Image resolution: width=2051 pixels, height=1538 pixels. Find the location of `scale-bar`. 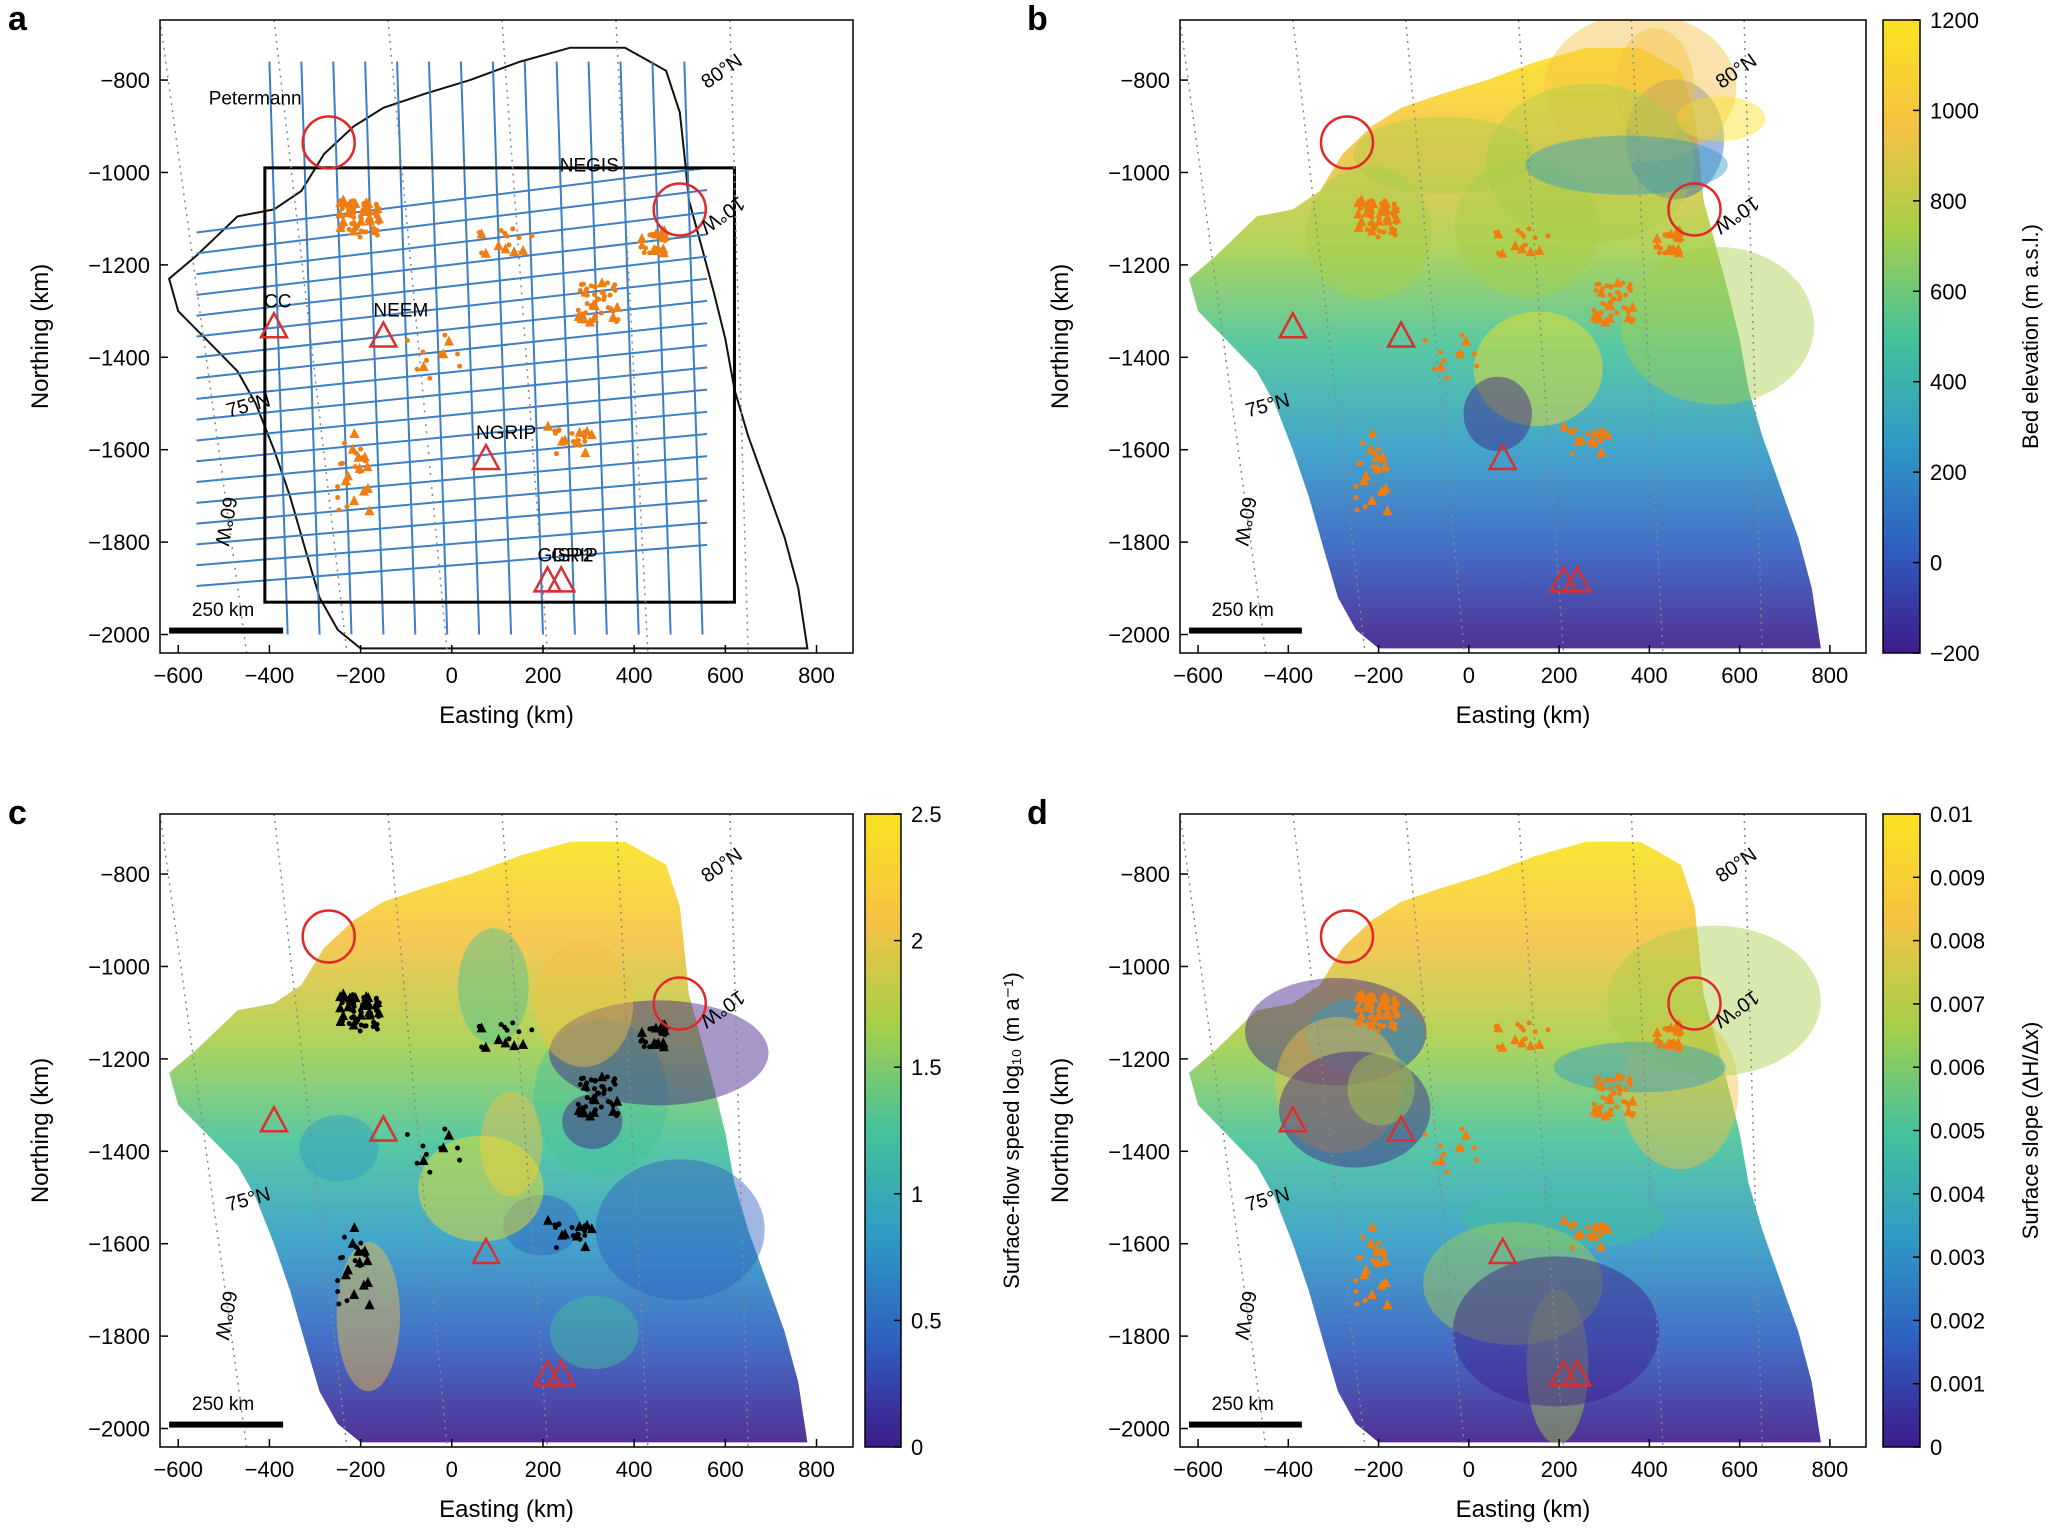

scale-bar is located at coordinates (1245, 1424).